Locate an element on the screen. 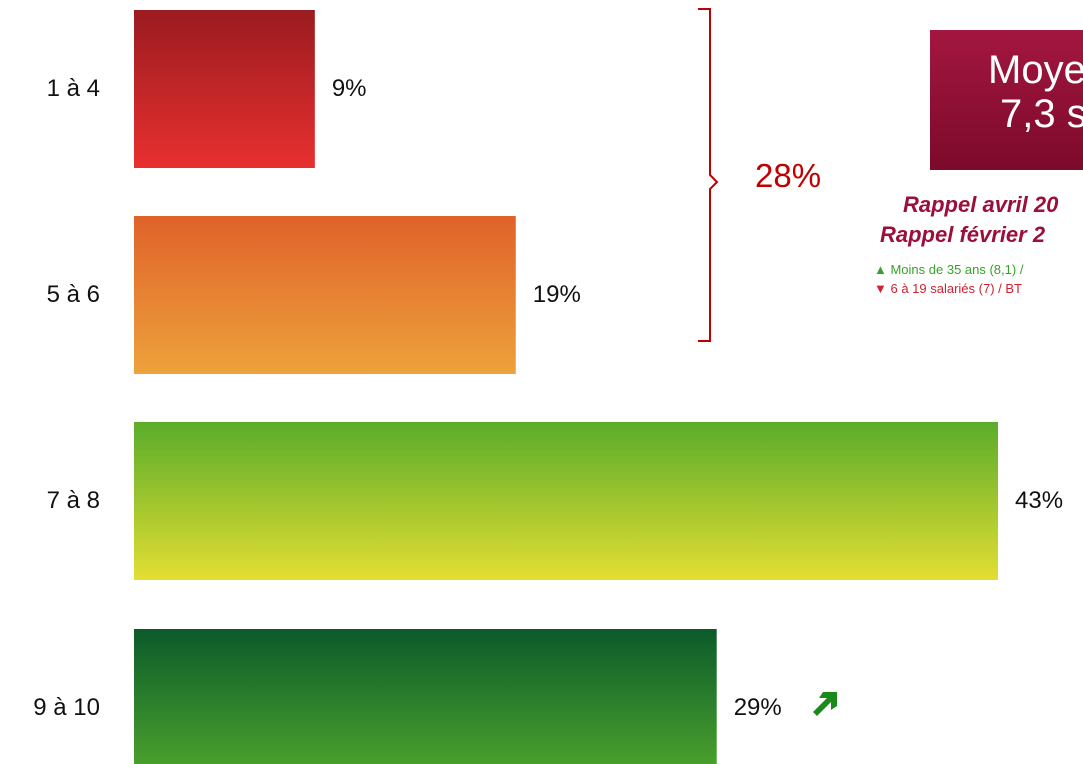 The height and width of the screenshot is (764, 1083). category-label: 9 à 10 is located at coordinates (66, 707).